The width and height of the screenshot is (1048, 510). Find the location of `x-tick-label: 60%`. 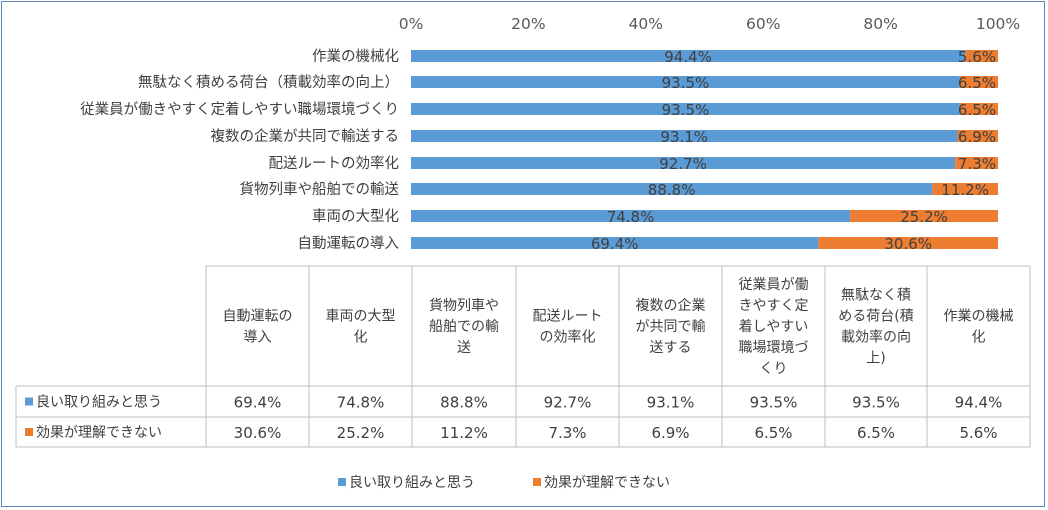

x-tick-label: 60% is located at coordinates (763, 24).